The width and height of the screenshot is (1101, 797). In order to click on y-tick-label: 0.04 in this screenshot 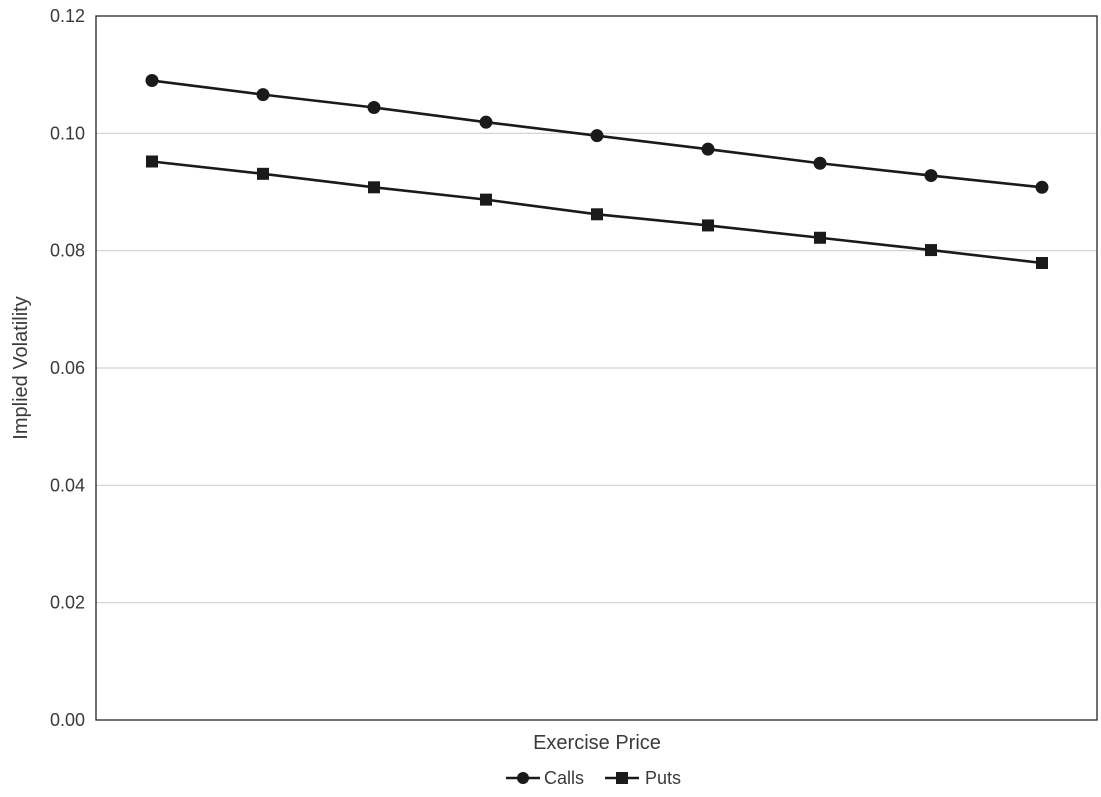, I will do `click(67, 485)`.